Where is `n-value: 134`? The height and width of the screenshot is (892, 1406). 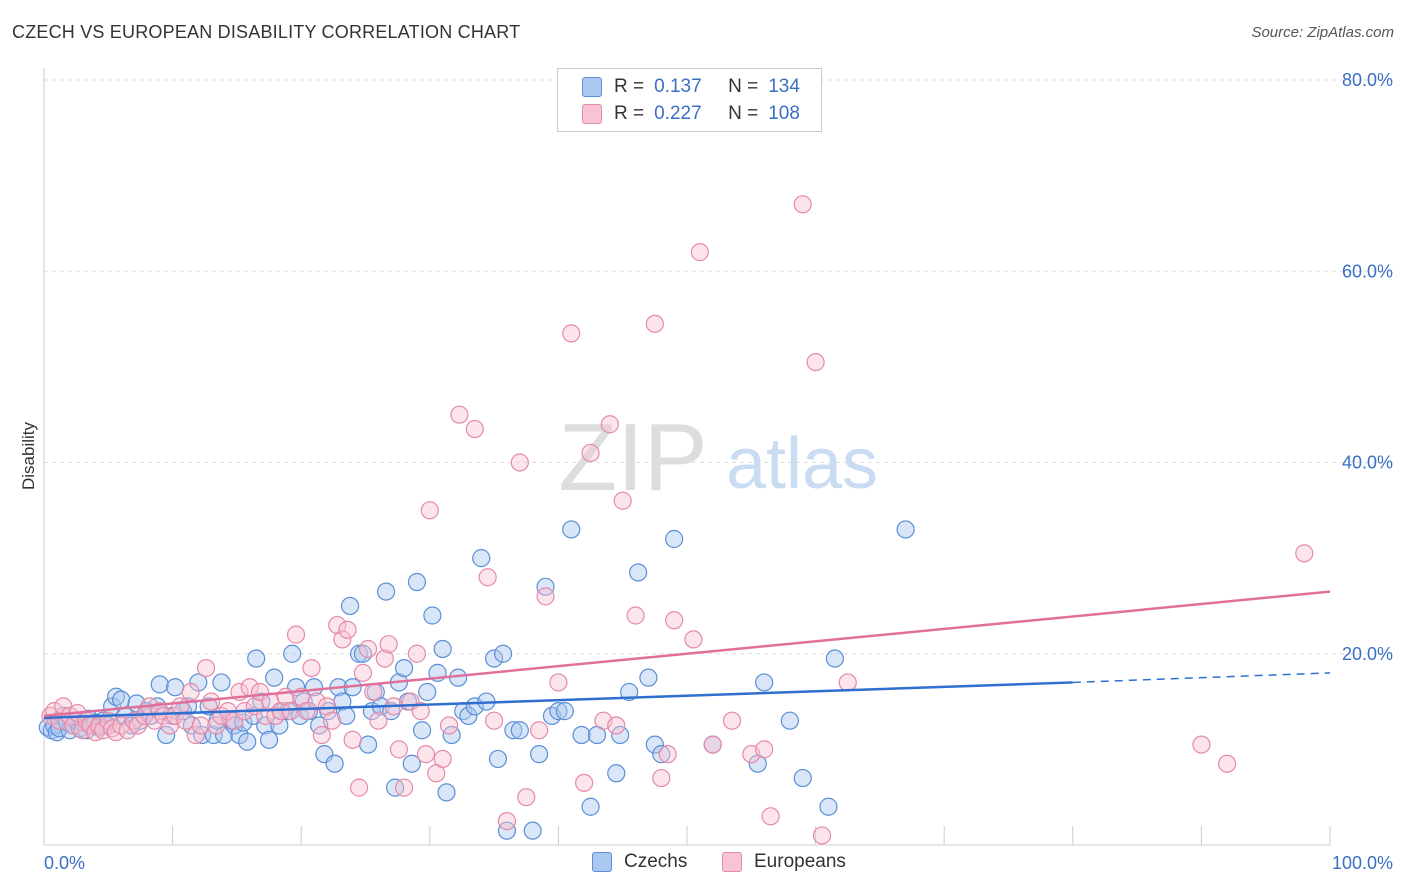 n-value: 134 is located at coordinates (784, 86).